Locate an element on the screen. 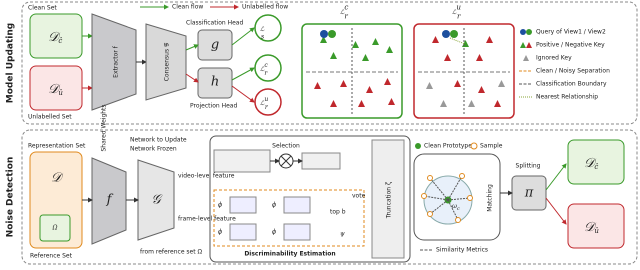 Image resolution: width=640 pixels, height=270 pixels. label: Projection Head is located at coordinates (213, 106).